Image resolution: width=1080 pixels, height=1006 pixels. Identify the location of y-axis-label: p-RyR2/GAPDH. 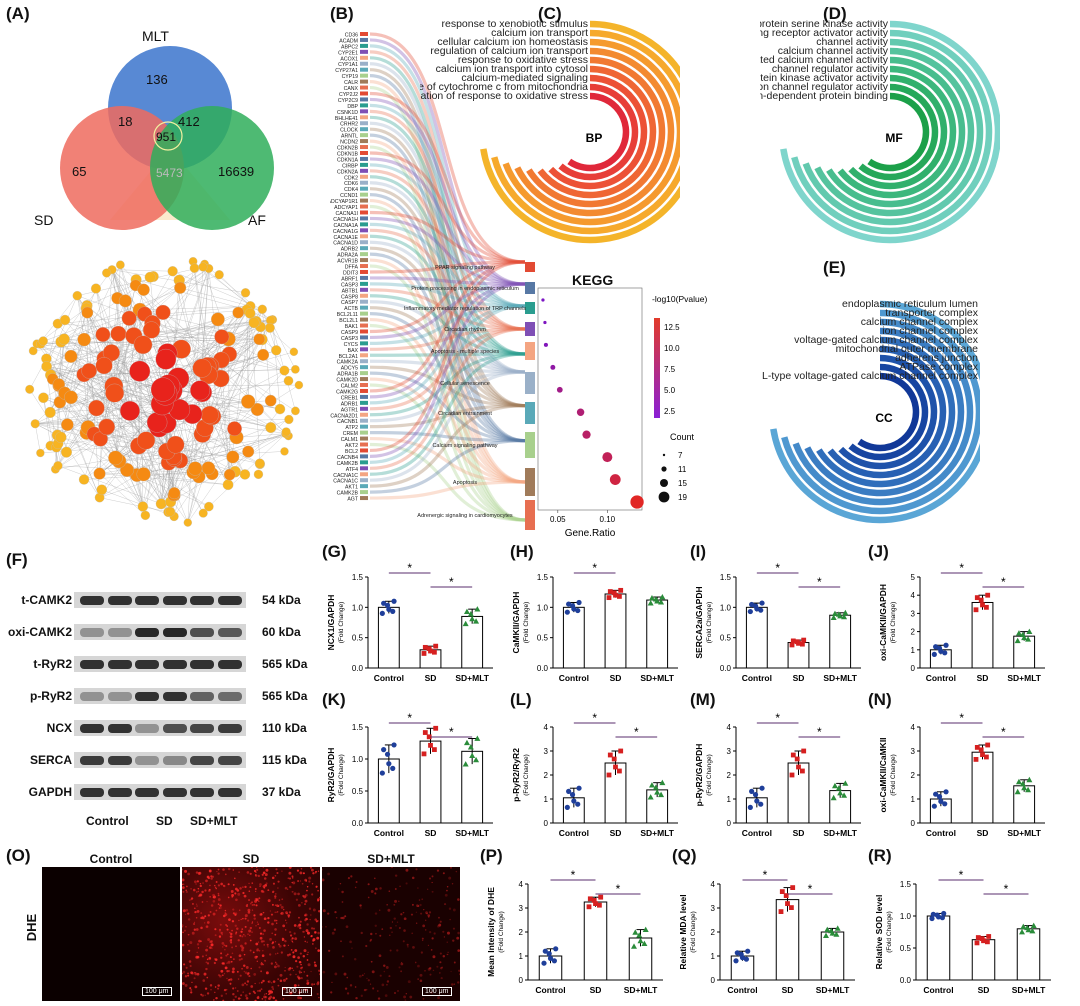
(699, 775).